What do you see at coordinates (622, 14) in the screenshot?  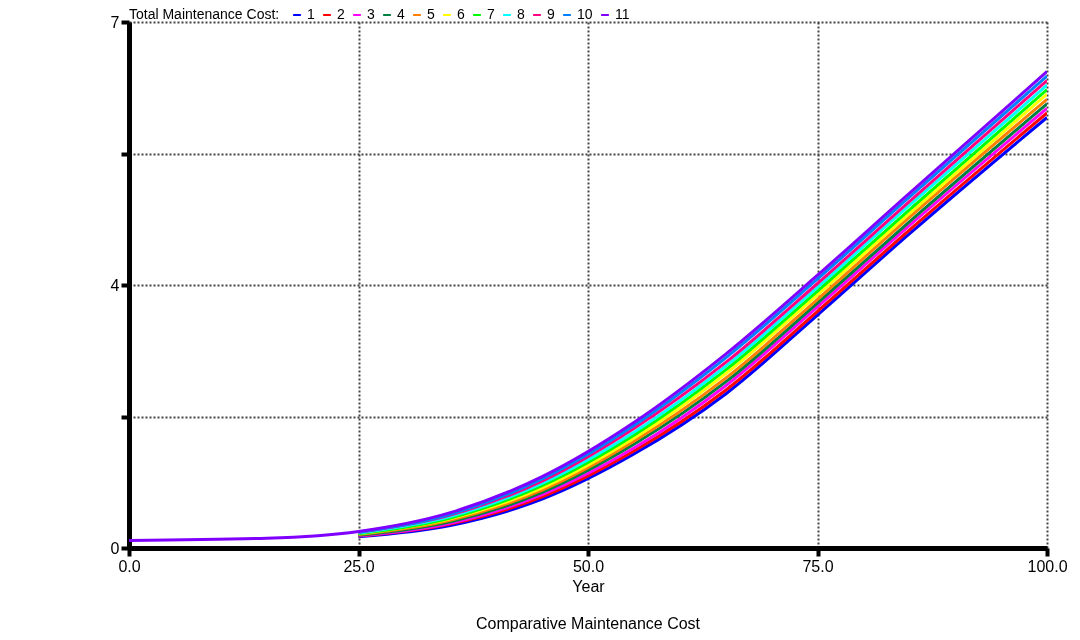 I see `legend-label: 11` at bounding box center [622, 14].